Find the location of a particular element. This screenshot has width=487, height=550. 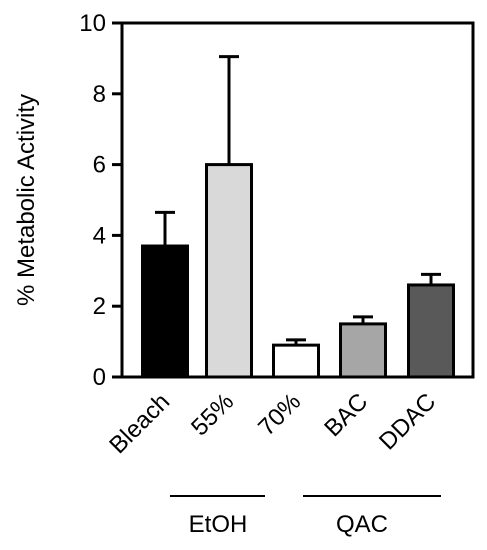

group-labels: EtOH QAC is located at coordinates (305, 516).